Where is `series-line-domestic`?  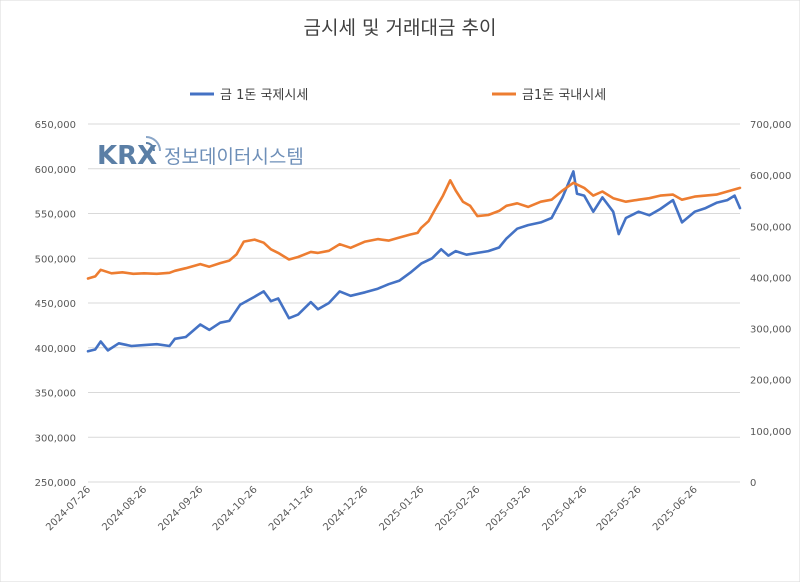 series-line-domestic is located at coordinates (414, 229).